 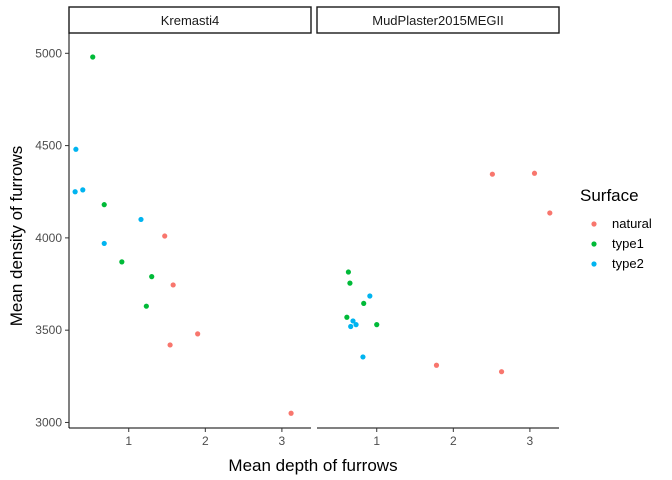 I want to click on legend-title: Surface, so click(x=609, y=195).